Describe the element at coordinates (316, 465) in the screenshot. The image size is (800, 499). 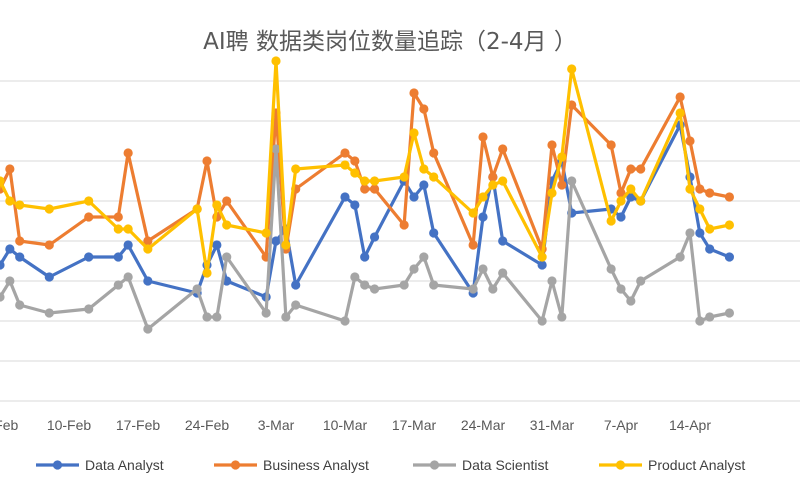
I see `legend-label: Business Analyst` at that location.